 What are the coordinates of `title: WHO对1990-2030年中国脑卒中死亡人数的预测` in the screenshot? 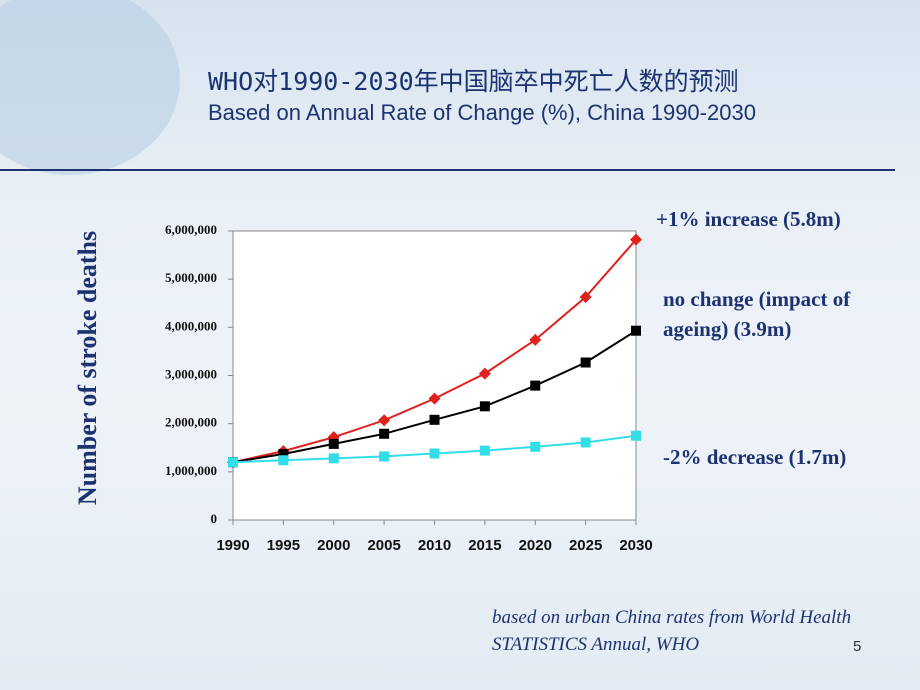 It's located at (473, 81).